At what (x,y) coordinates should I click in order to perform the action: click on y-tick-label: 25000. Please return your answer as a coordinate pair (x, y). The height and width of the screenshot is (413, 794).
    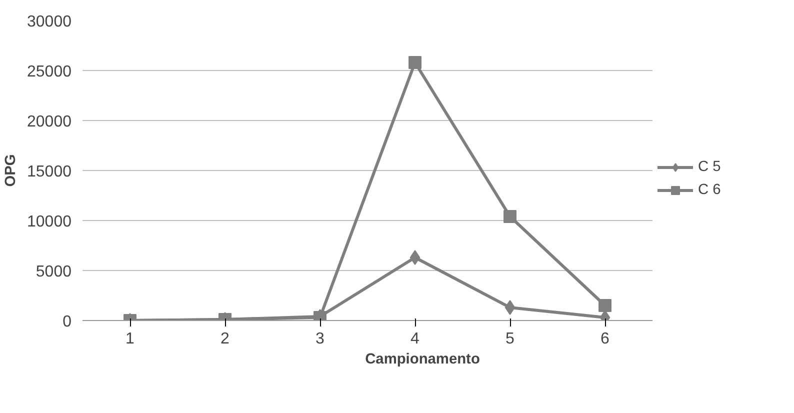
    Looking at the image, I should click on (49, 72).